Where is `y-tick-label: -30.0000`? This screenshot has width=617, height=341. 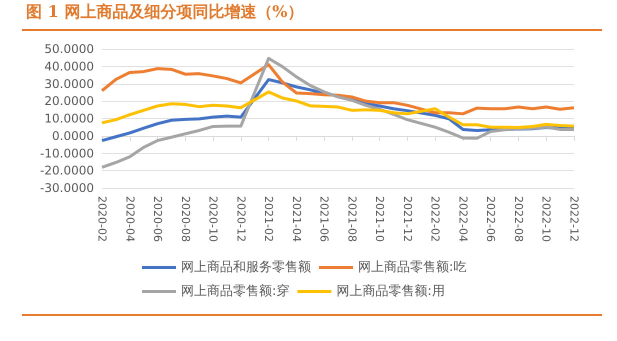 y-tick-label: -30.0000 is located at coordinates (67, 188).